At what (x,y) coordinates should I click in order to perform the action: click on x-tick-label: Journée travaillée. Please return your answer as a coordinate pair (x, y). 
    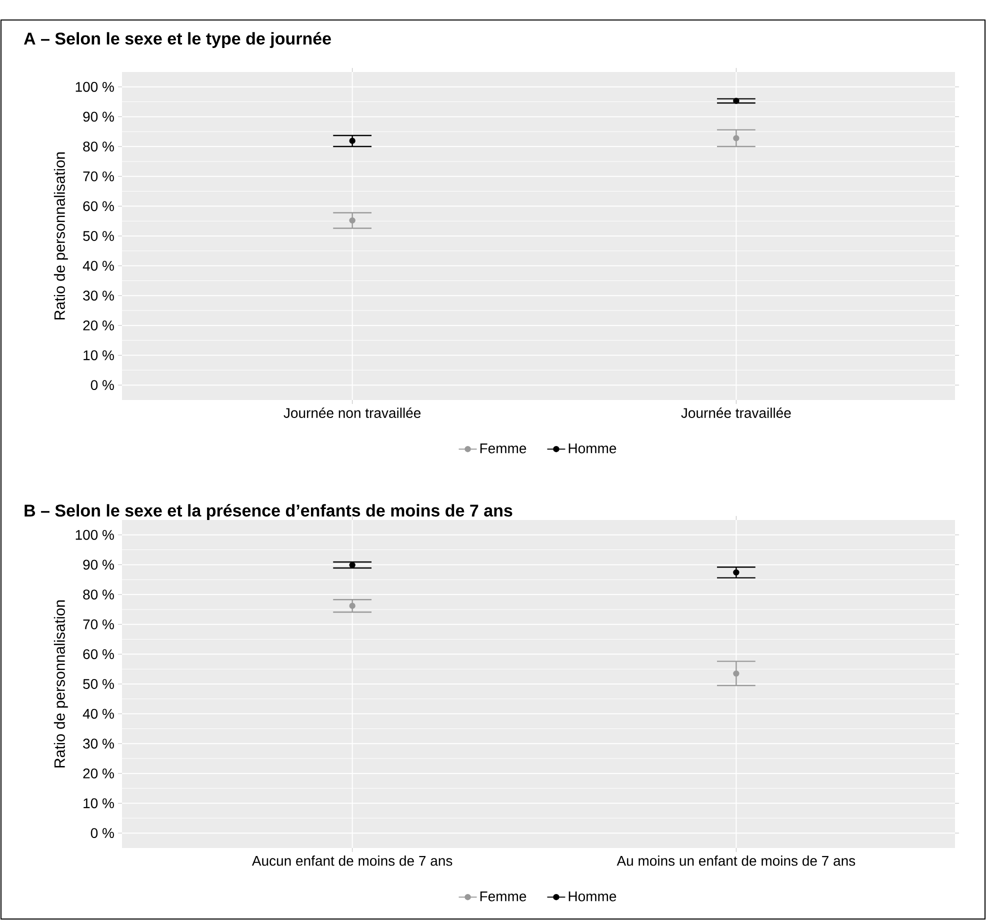
    Looking at the image, I should click on (736, 413).